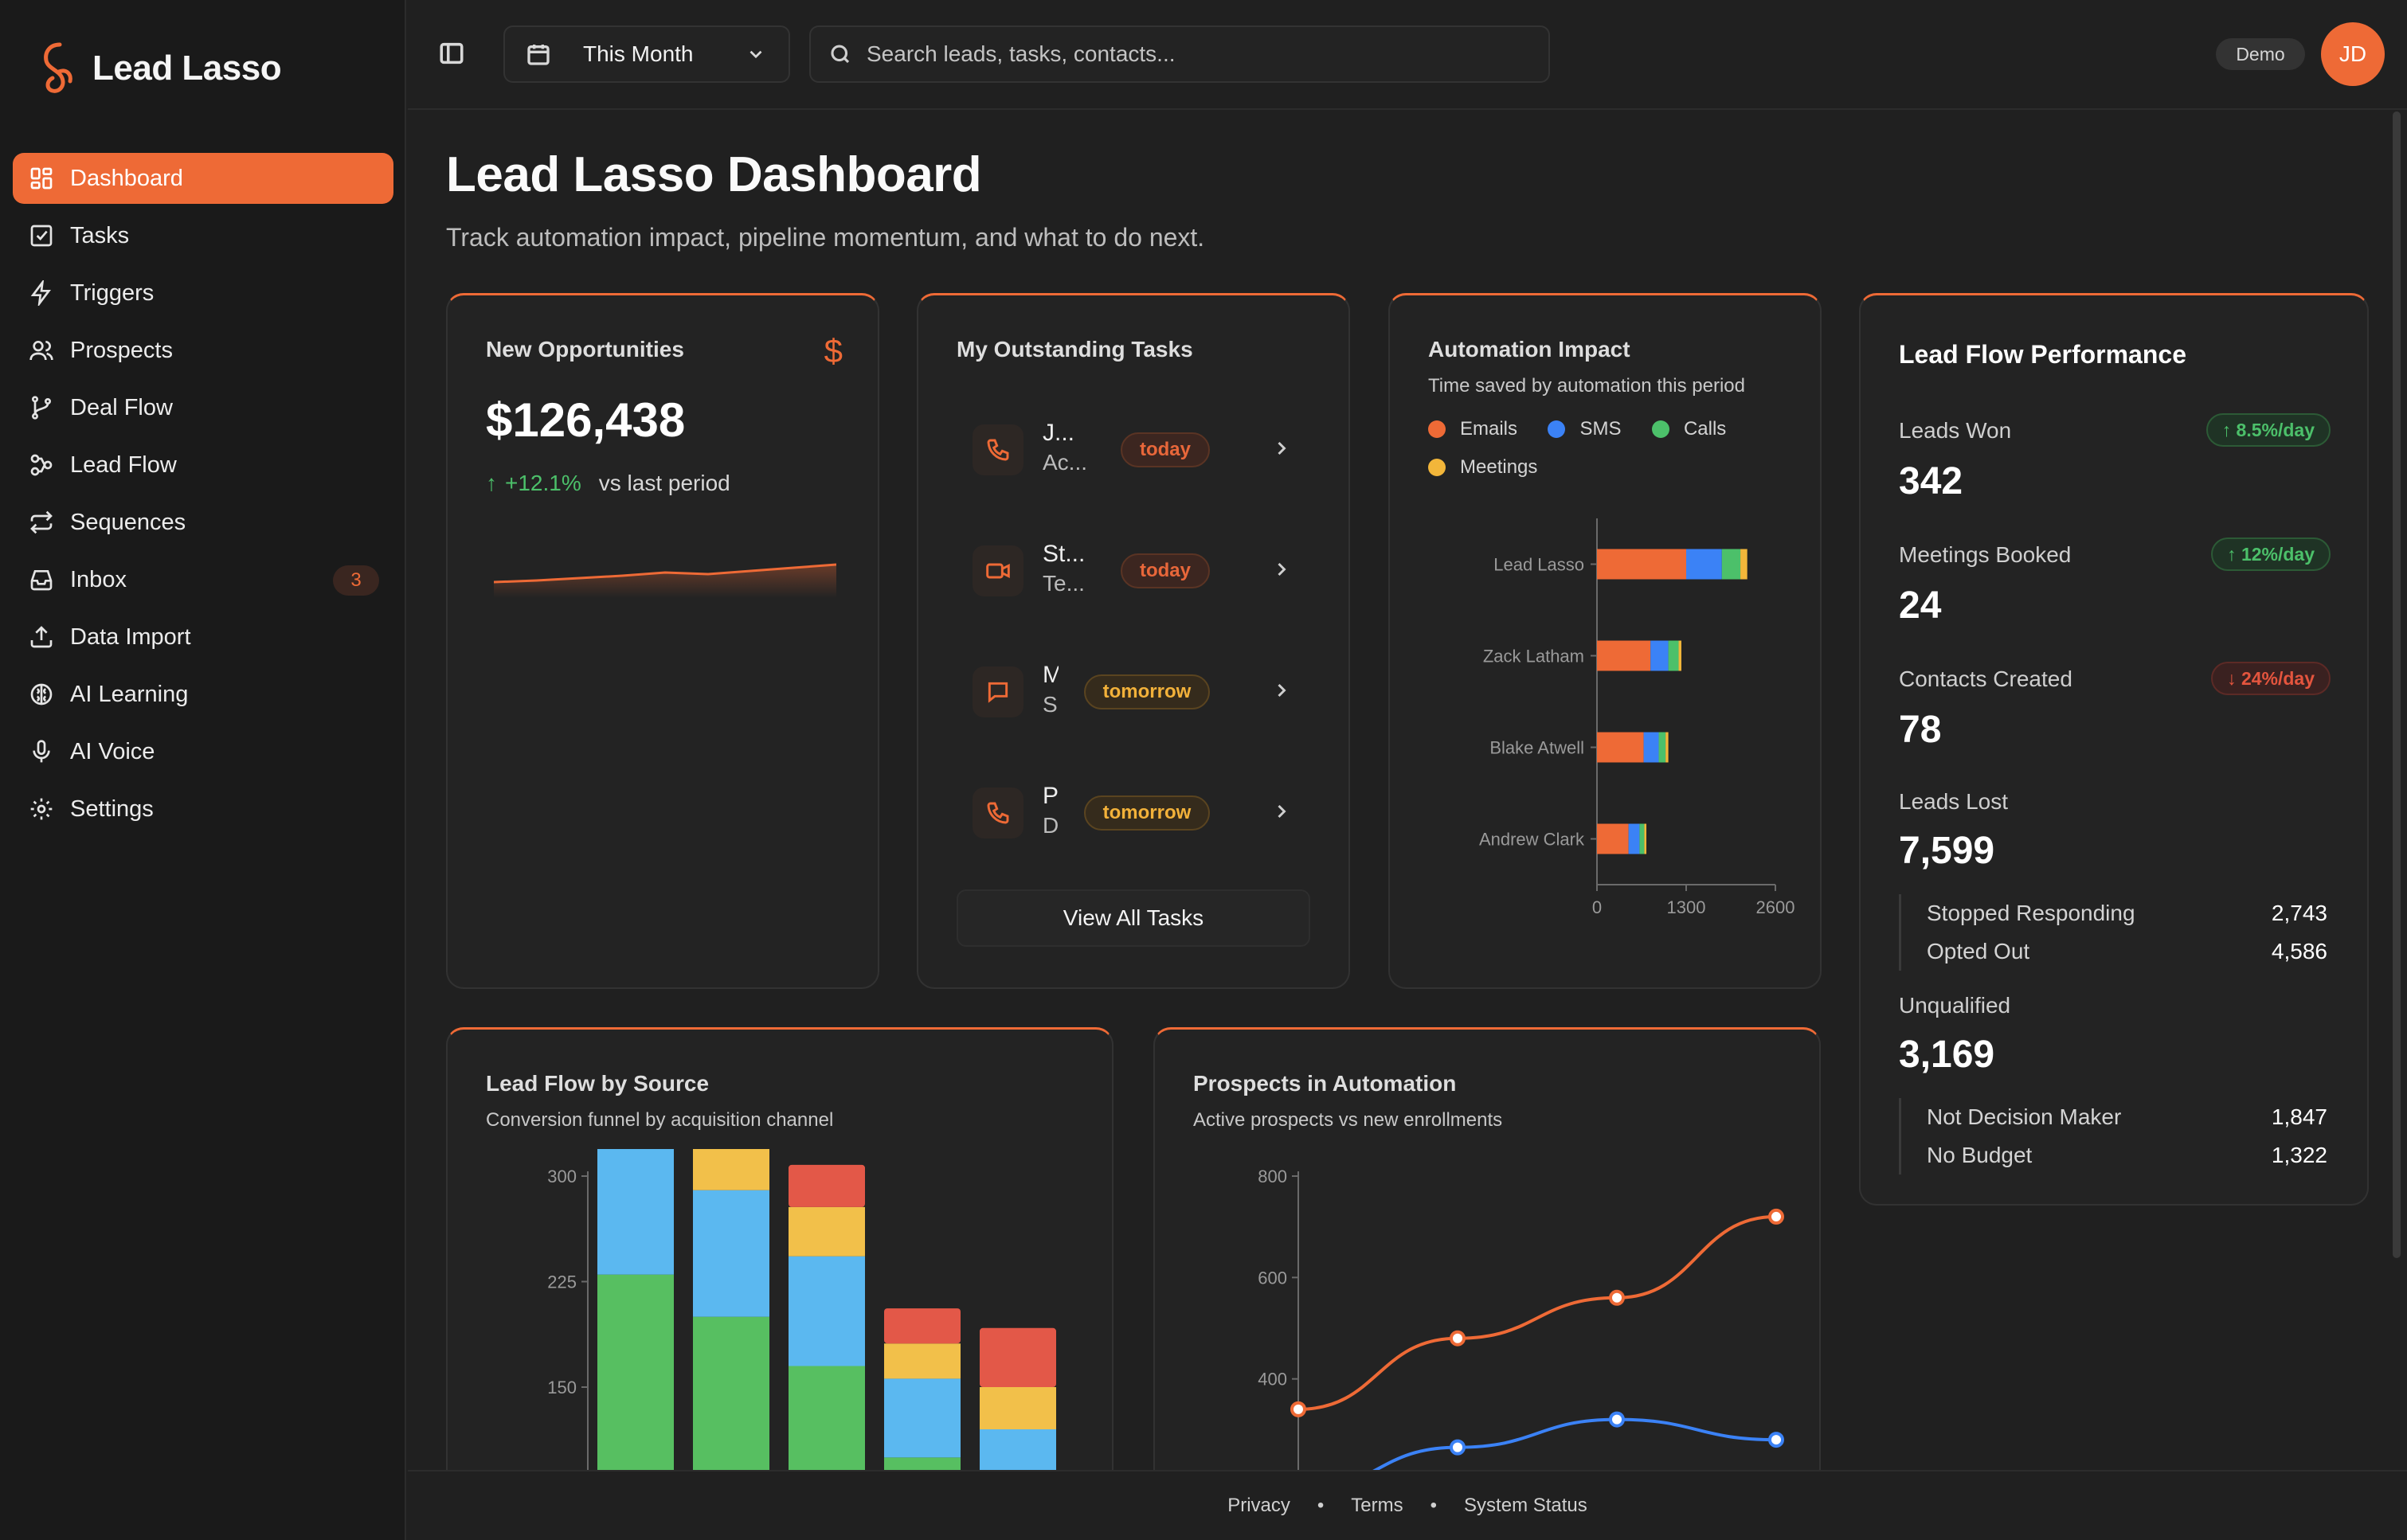 This screenshot has width=2407, height=1540. I want to click on dashboard-icon, so click(41, 178).